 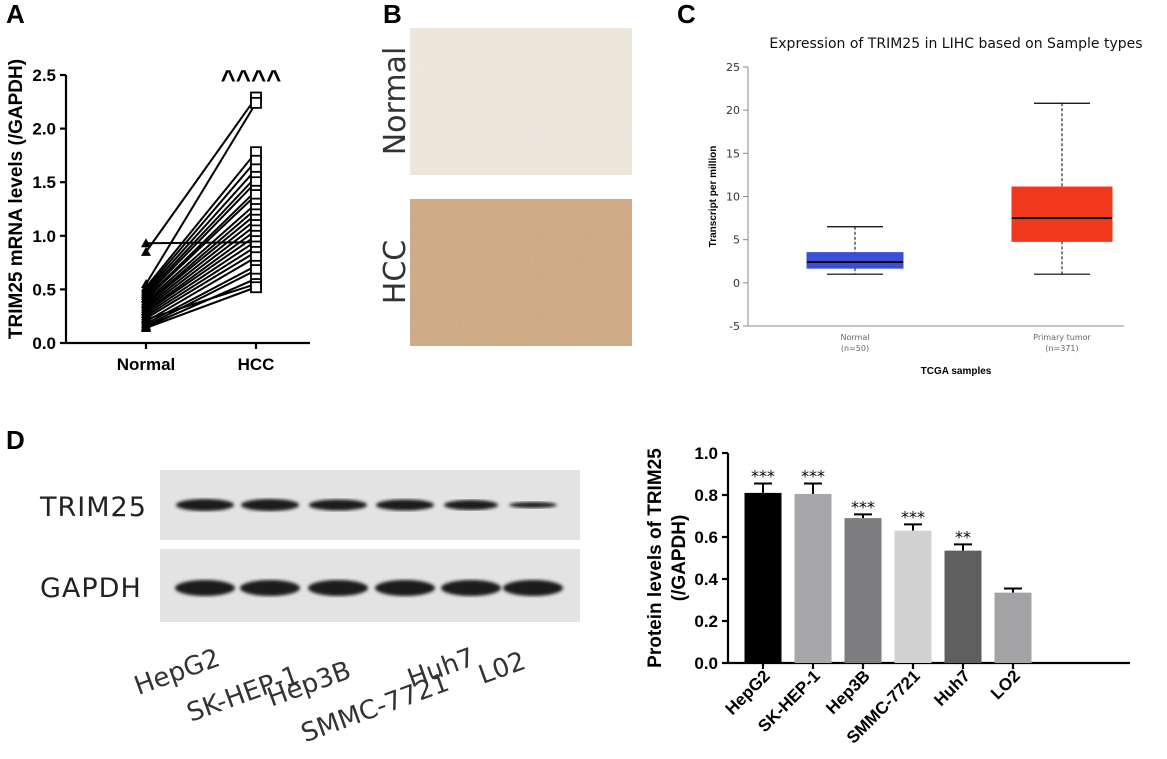 I want to click on chart-d-y-tick-label: 0.4, so click(x=706, y=579).